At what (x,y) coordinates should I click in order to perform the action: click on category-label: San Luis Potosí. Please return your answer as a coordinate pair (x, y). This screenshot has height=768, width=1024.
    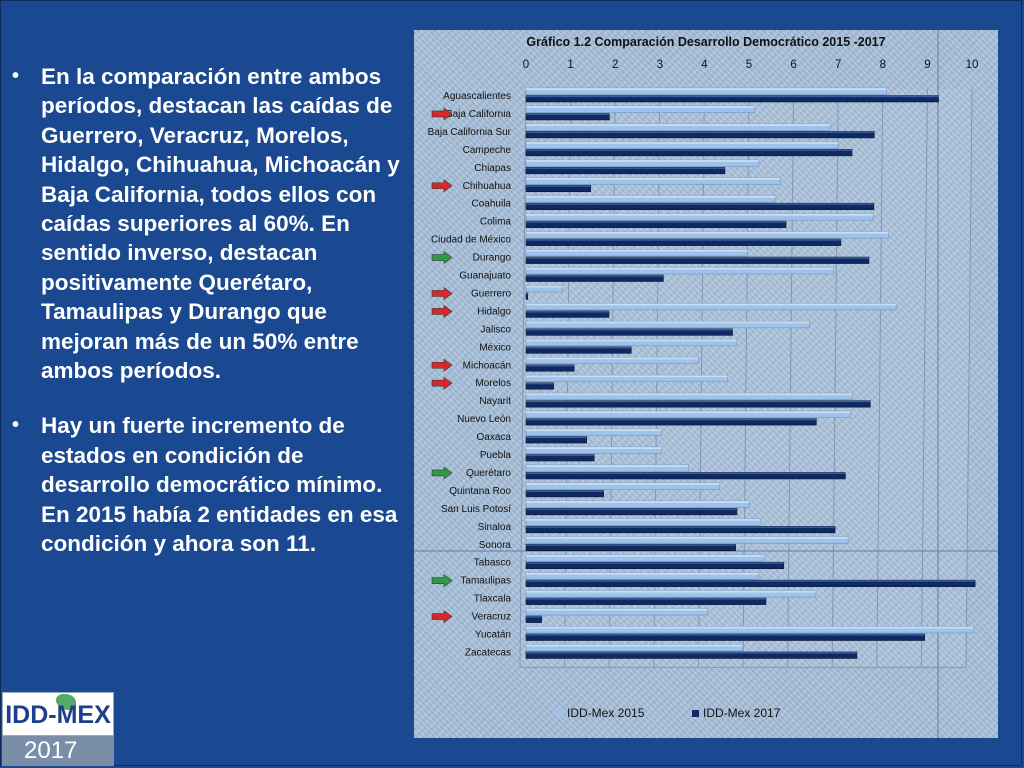
    Looking at the image, I should click on (476, 509).